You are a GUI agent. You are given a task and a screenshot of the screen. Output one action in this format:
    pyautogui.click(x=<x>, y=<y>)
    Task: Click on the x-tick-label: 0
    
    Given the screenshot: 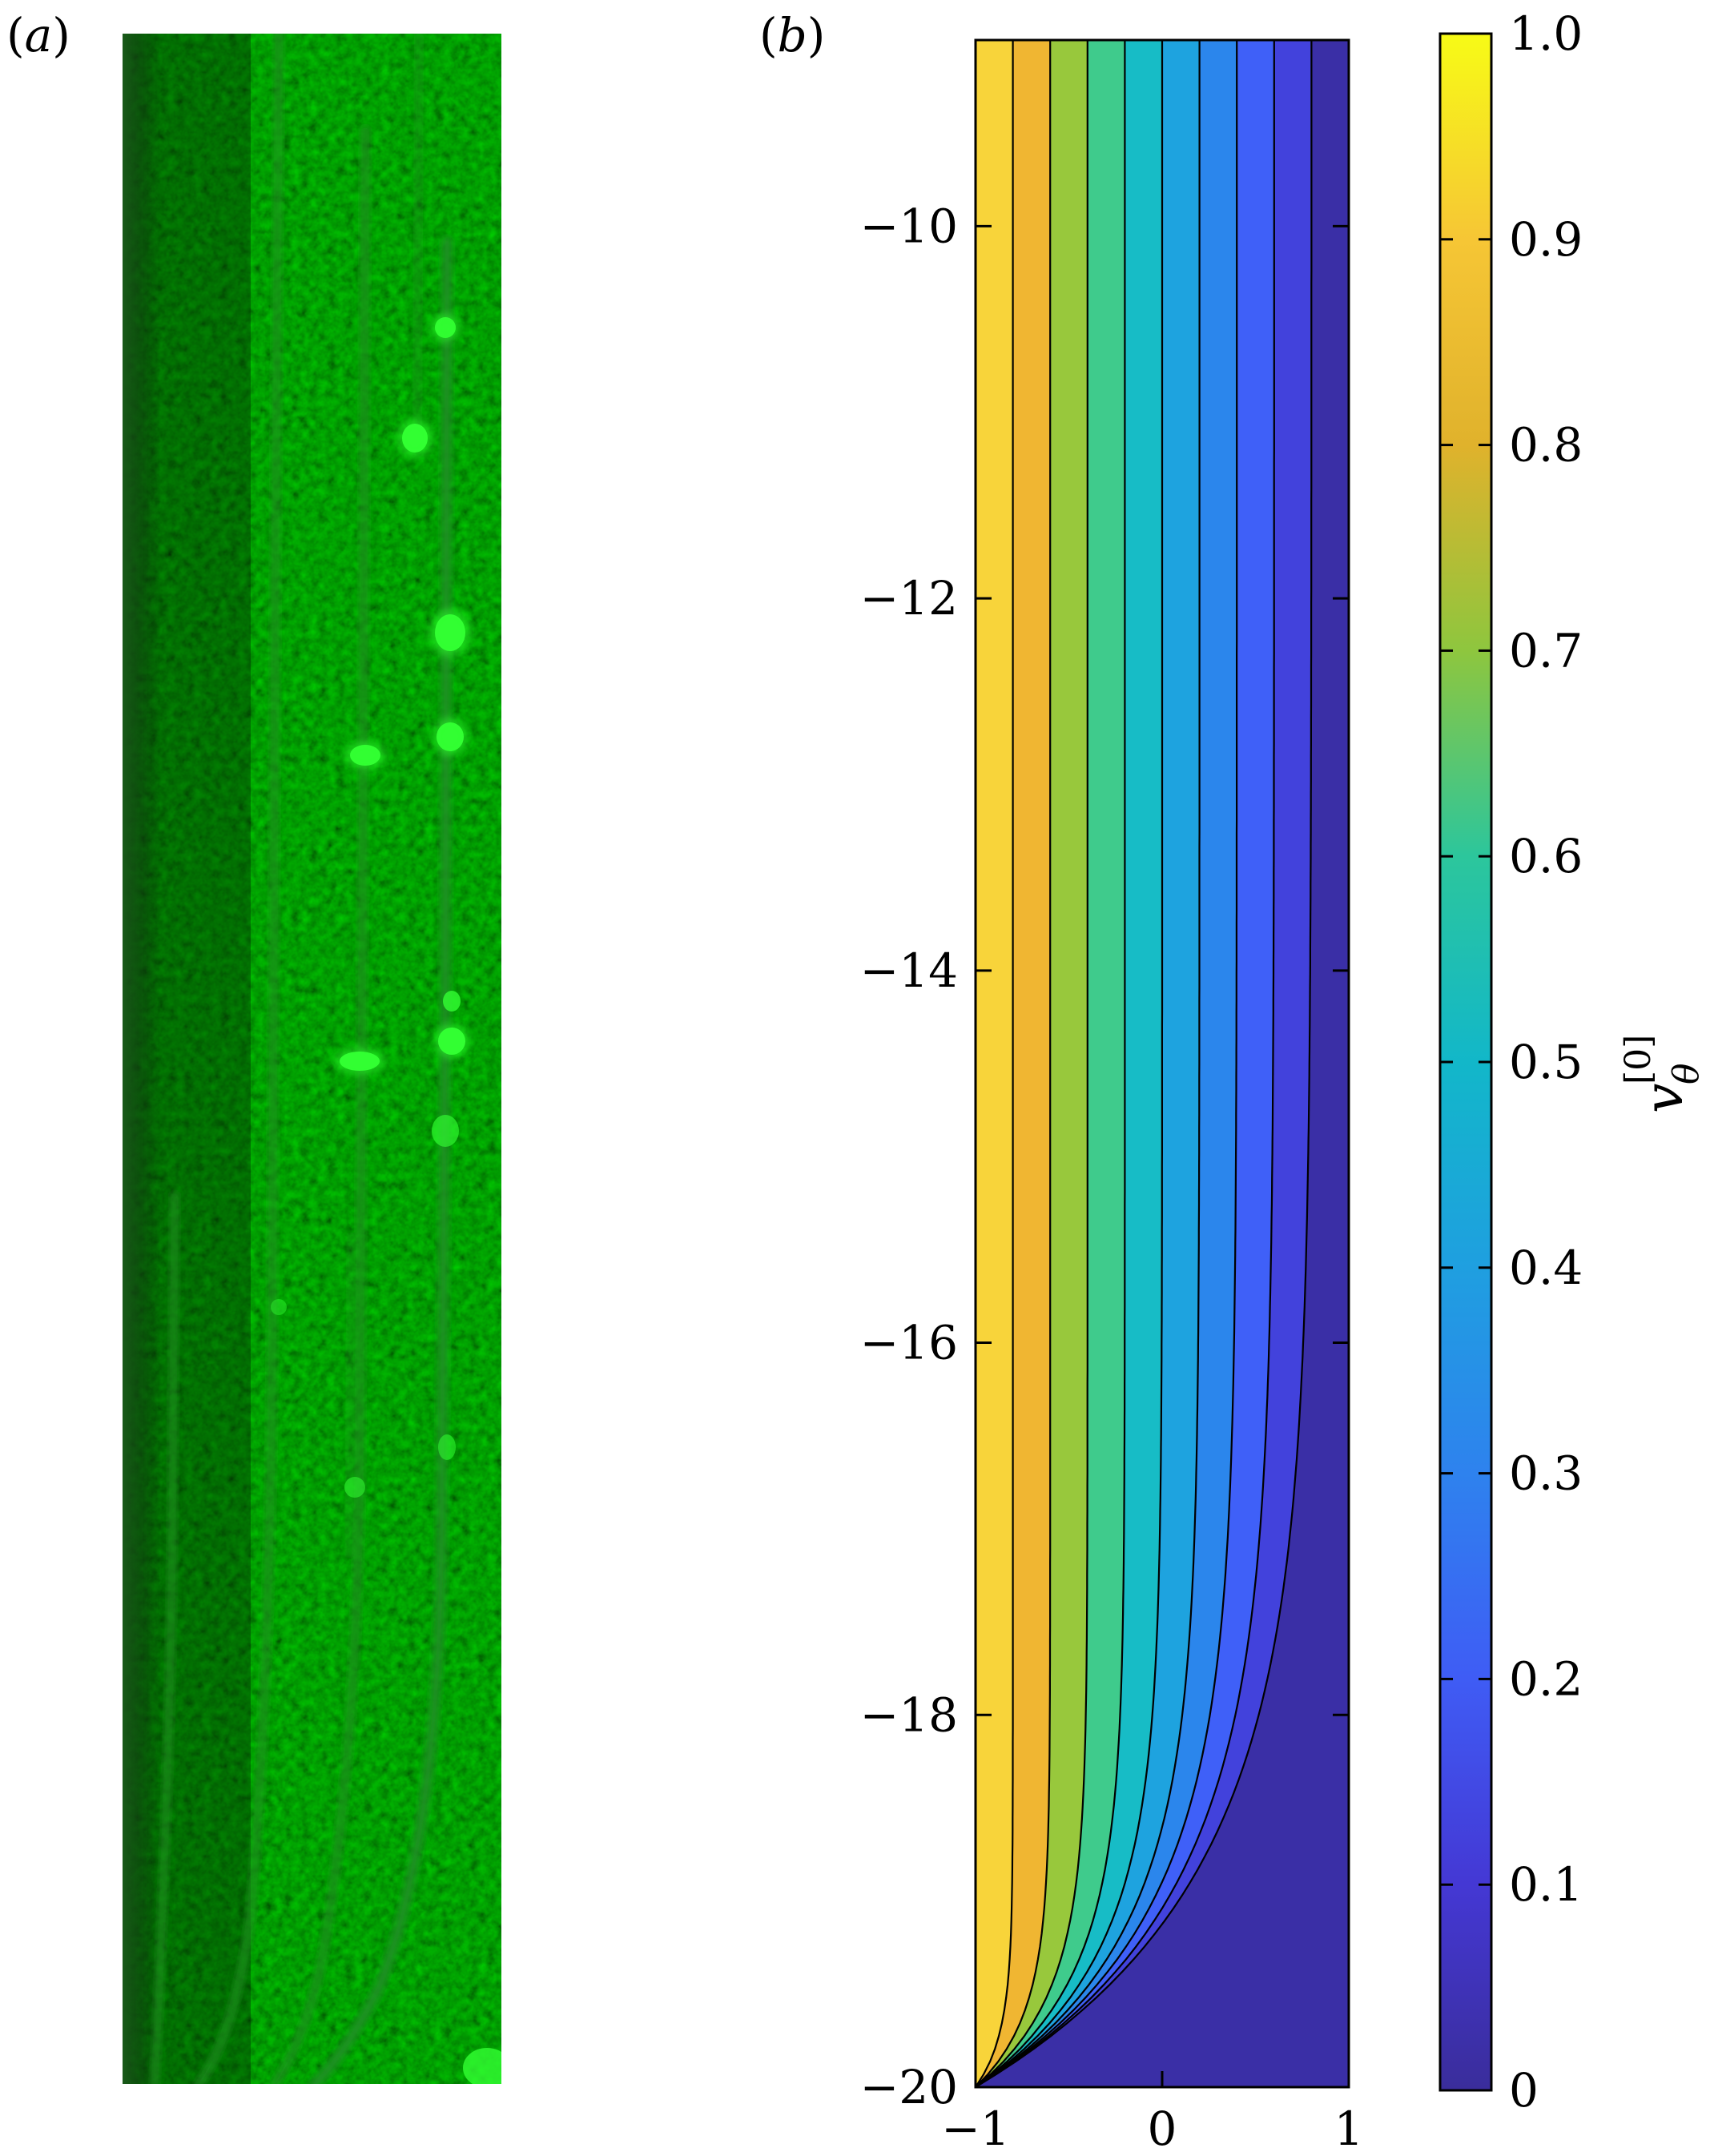 What is the action you would take?
    pyautogui.click(x=1162, y=2129)
    